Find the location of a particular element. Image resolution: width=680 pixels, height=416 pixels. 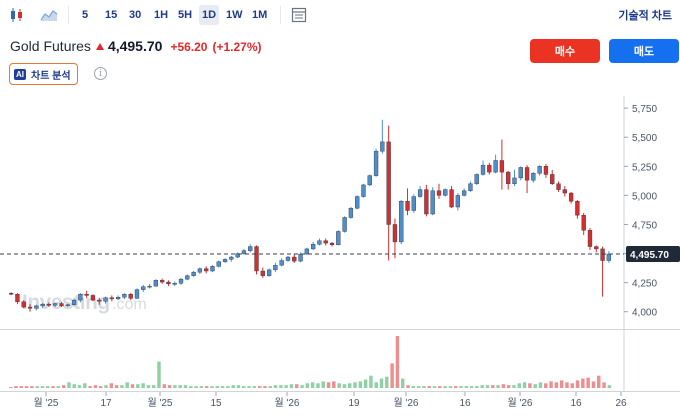

advanced-chart-link: 기술적 차트 is located at coordinates (645, 16).